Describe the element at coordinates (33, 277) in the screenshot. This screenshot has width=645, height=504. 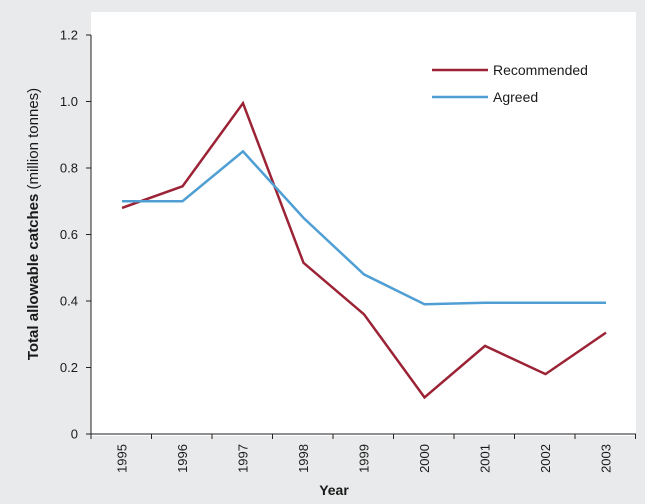
I see `y-axis-title-main: Total allowable catches` at that location.